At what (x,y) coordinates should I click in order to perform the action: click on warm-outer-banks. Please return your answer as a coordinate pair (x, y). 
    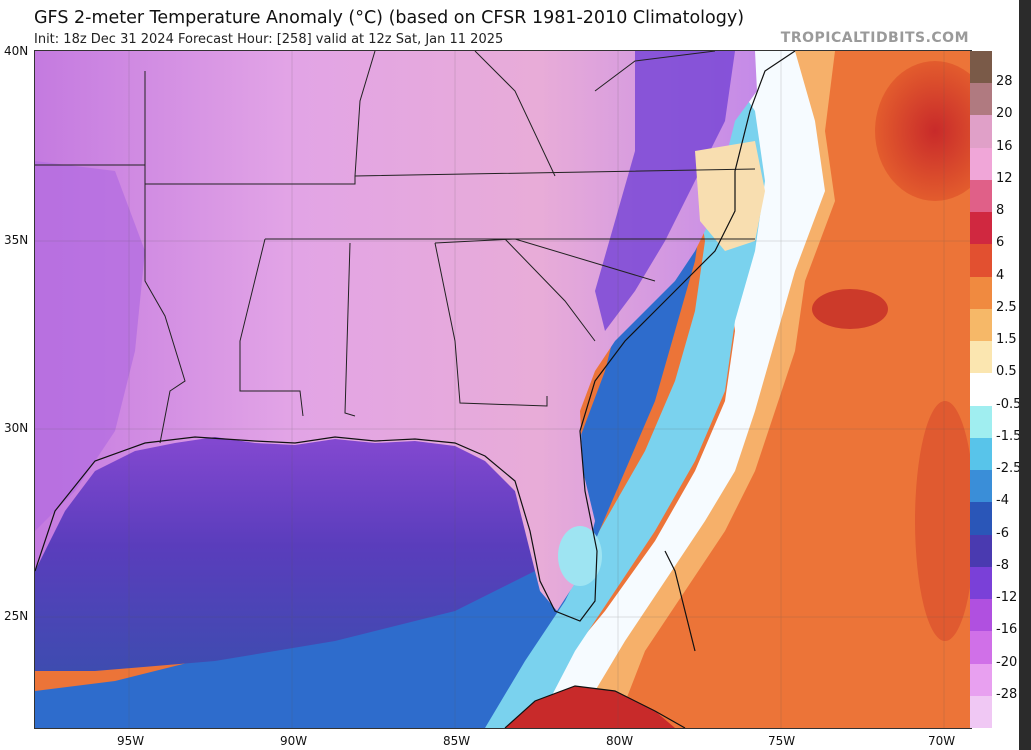
    Looking at the image, I should click on (730, 196).